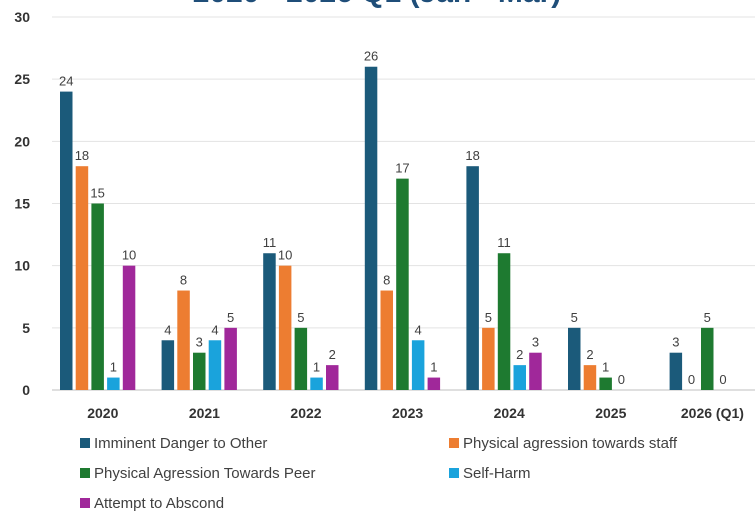 Image resolution: width=755 pixels, height=516 pixels. What do you see at coordinates (377, 4) in the screenshot?
I see `chart-title: 2020 - 2026 Q1 (Jan - Mar)` at bounding box center [377, 4].